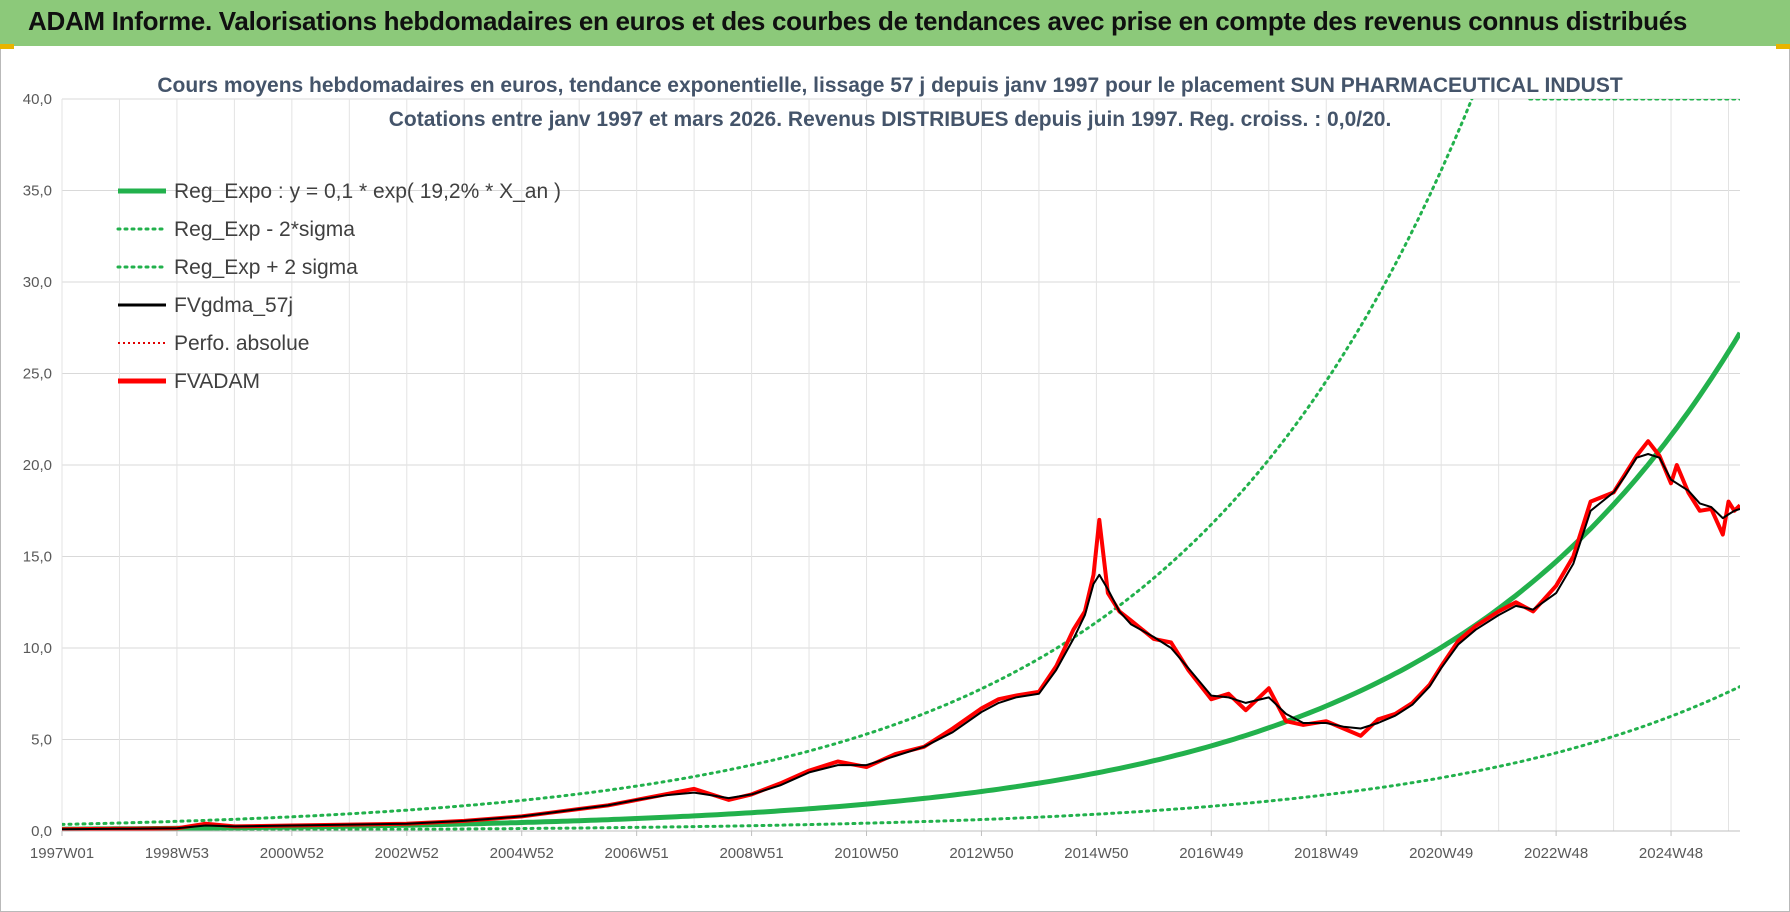 The width and height of the screenshot is (1790, 912). Describe the element at coordinates (292, 853) in the screenshot. I see `x-tick-label: 2000W52` at that location.